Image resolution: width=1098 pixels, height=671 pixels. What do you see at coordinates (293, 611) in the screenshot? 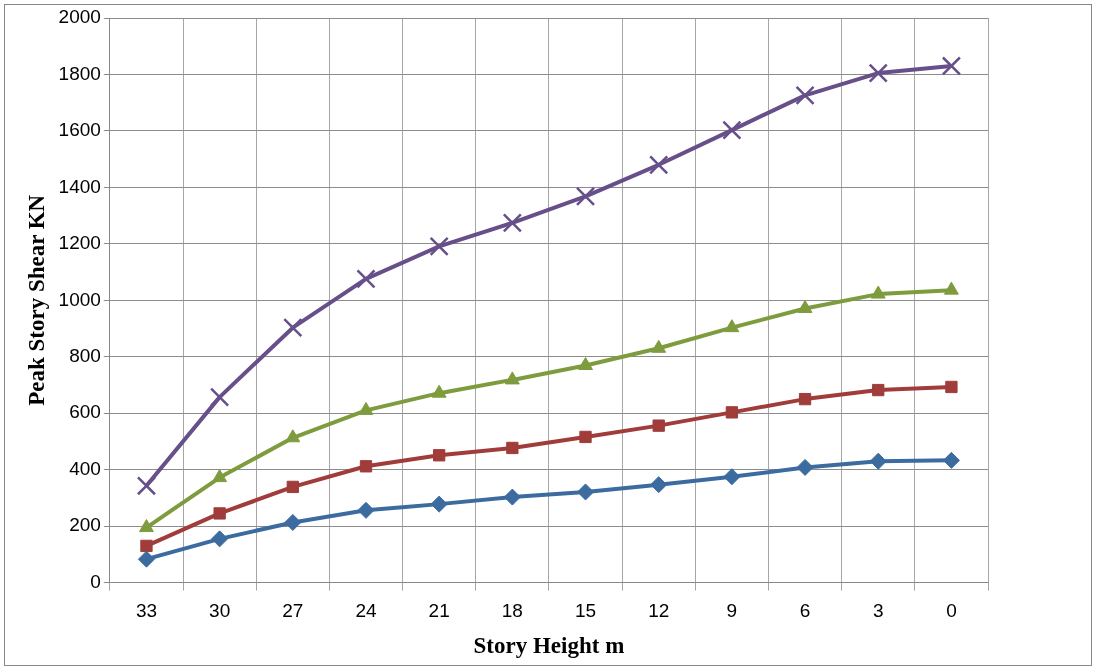
I see `x-tick-label: 27` at bounding box center [293, 611].